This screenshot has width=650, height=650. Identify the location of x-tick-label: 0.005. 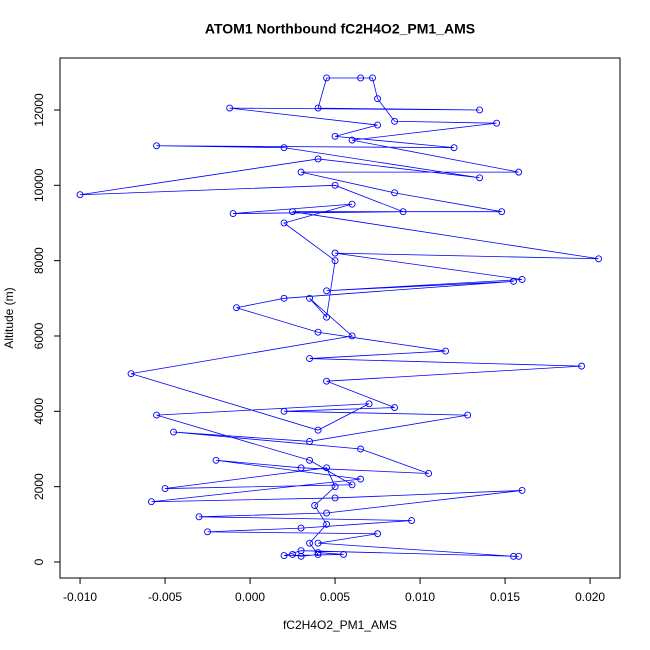
(335, 597).